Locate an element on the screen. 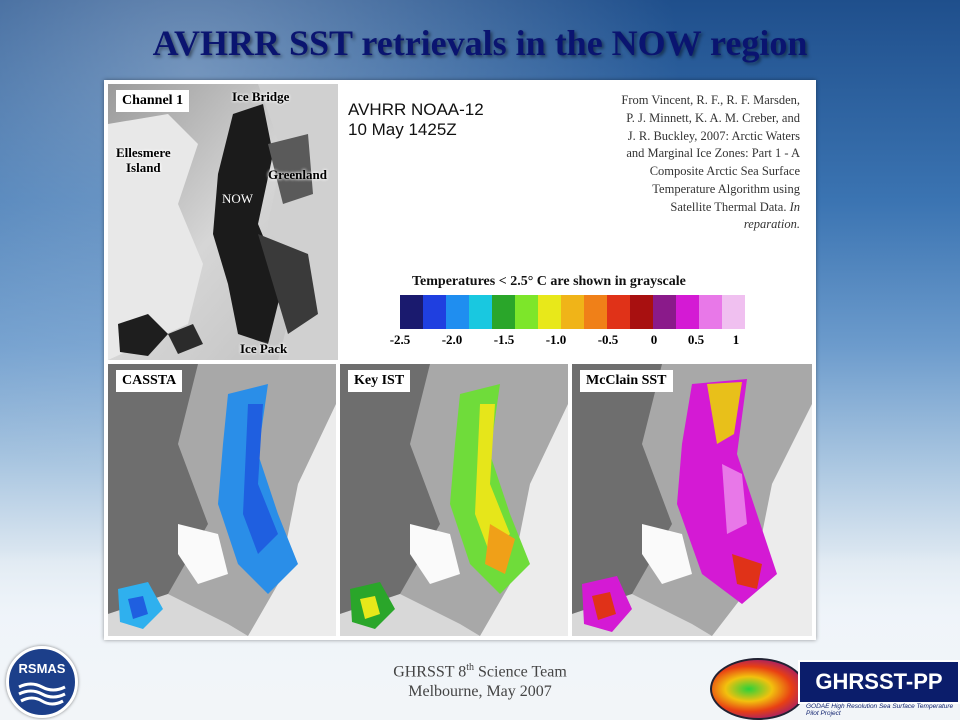  ice-pack-label: Ice Pack is located at coordinates (264, 348).